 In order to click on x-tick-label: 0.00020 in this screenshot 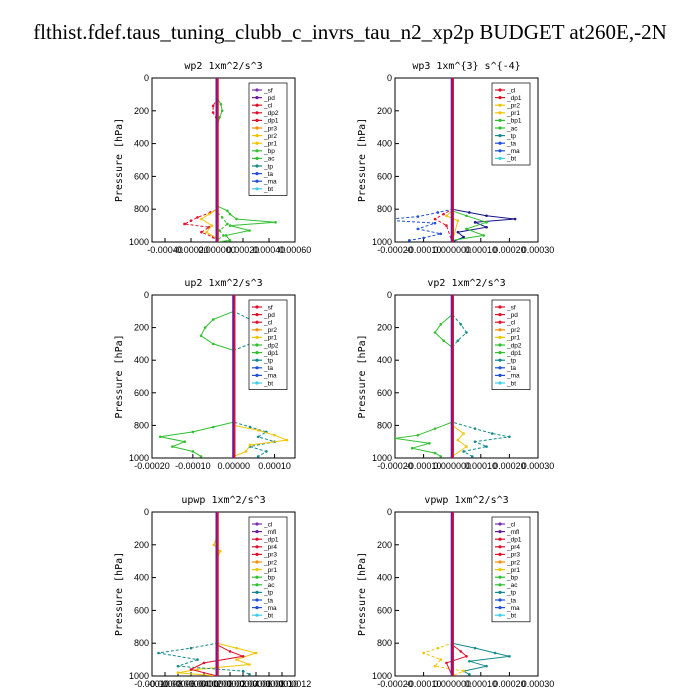, I will do `click(243, 250)`.